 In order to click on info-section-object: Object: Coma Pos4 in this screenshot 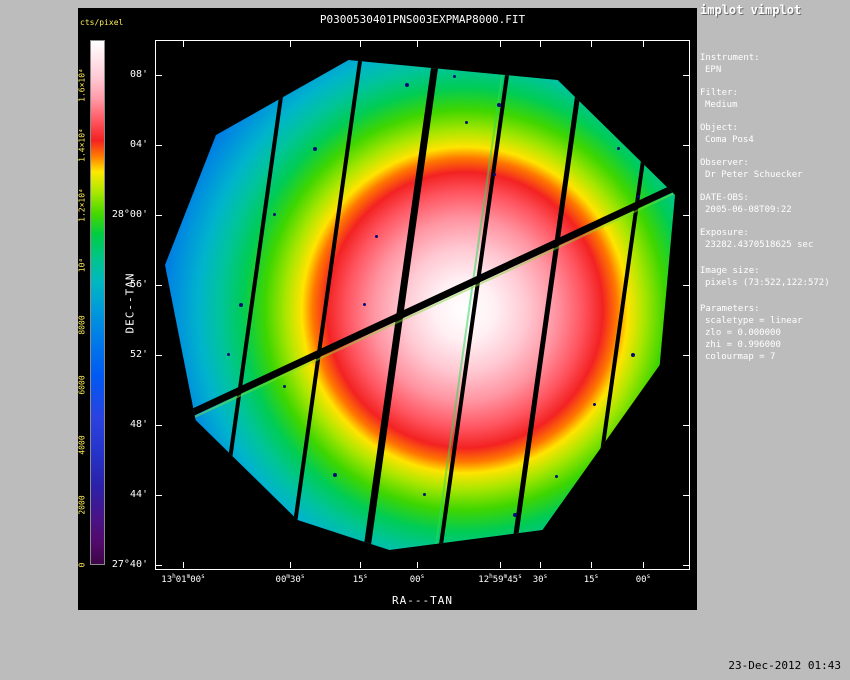, I will do `click(774, 134)`.